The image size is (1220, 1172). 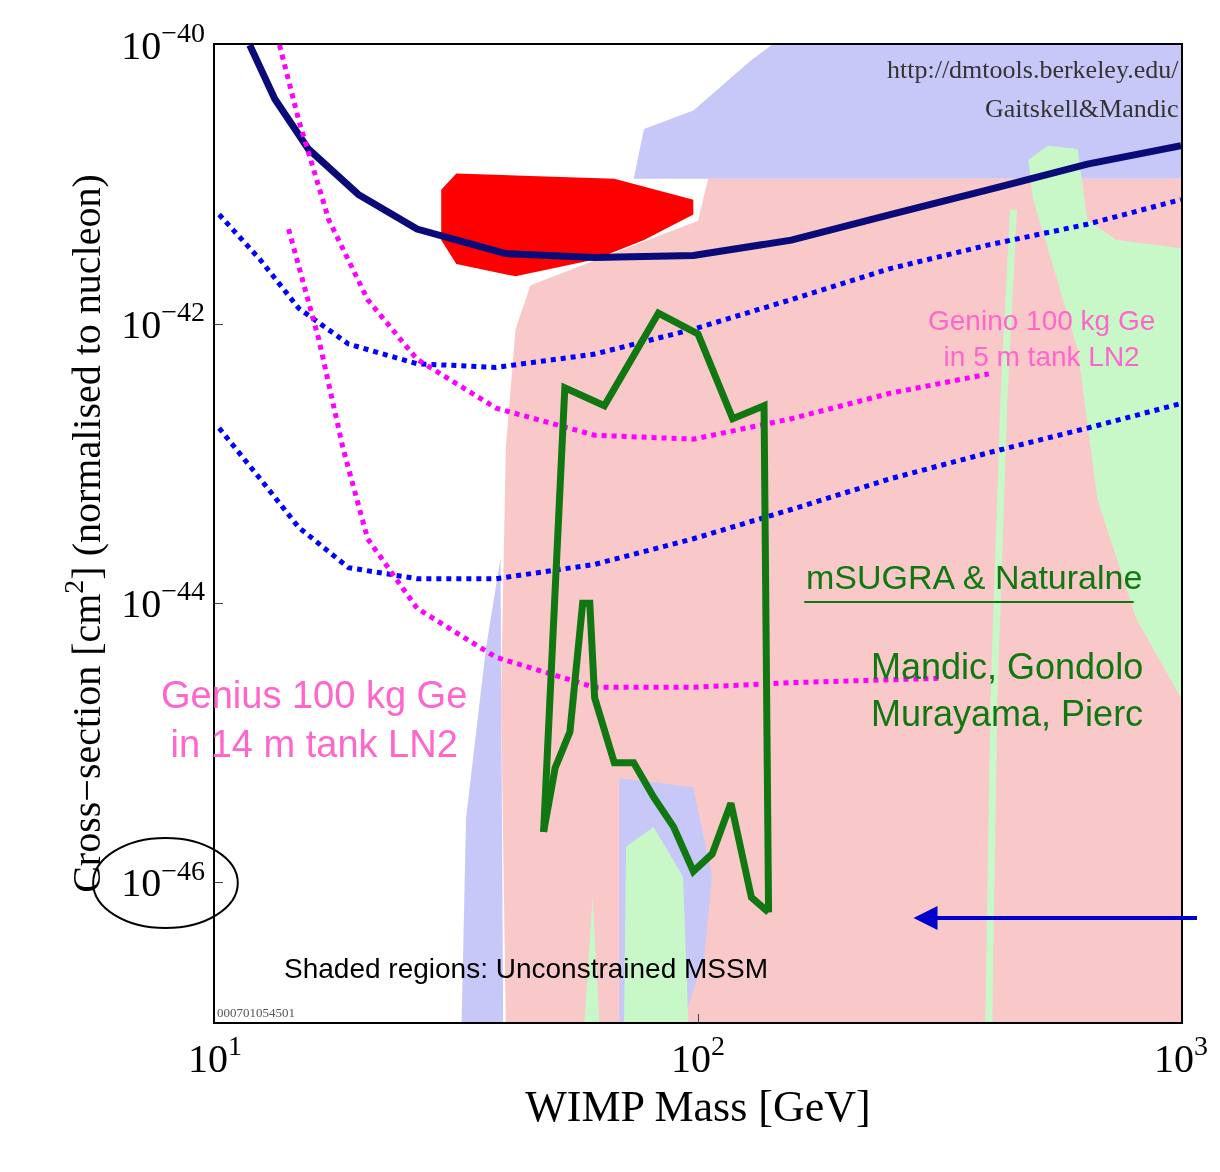 What do you see at coordinates (526, 968) in the screenshot?
I see `annotation: Shaded regions: Unconstrained MSSM` at bounding box center [526, 968].